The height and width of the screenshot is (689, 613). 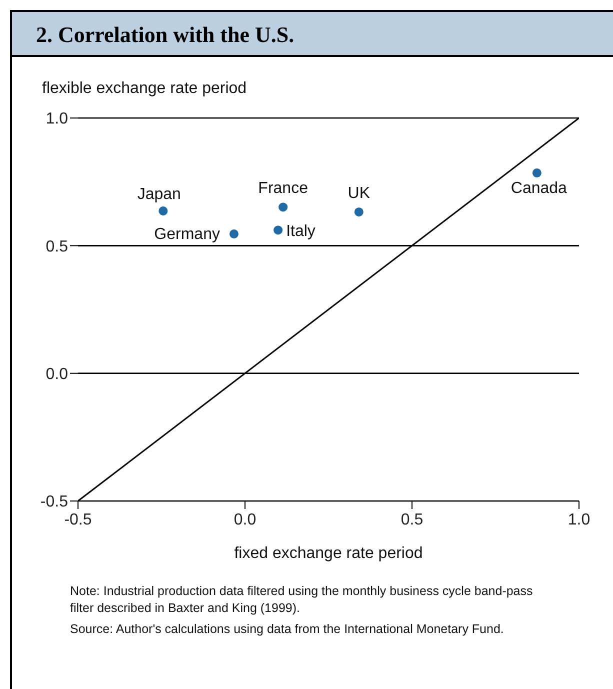 What do you see at coordinates (412, 519) in the screenshot?
I see `x-tick-label: 0.5` at bounding box center [412, 519].